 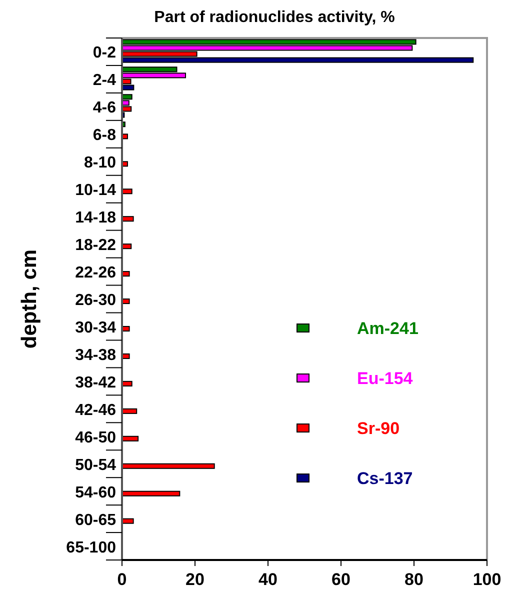 I want to click on y-tick-label: 2-4, so click(x=104, y=81).